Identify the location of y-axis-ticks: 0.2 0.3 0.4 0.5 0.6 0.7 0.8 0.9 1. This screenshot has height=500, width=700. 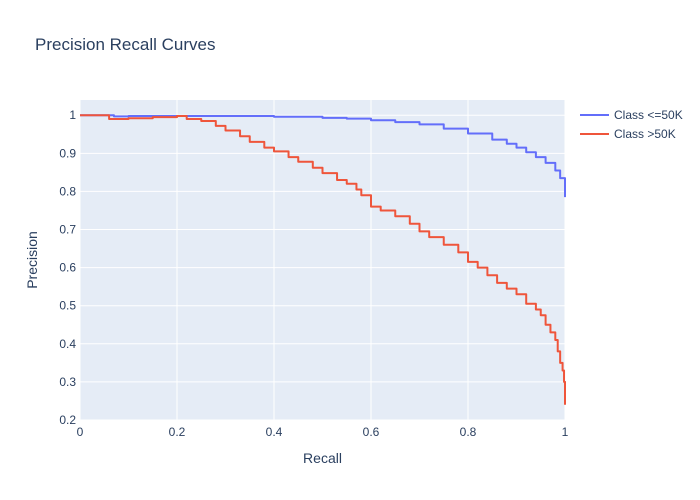
(67, 267).